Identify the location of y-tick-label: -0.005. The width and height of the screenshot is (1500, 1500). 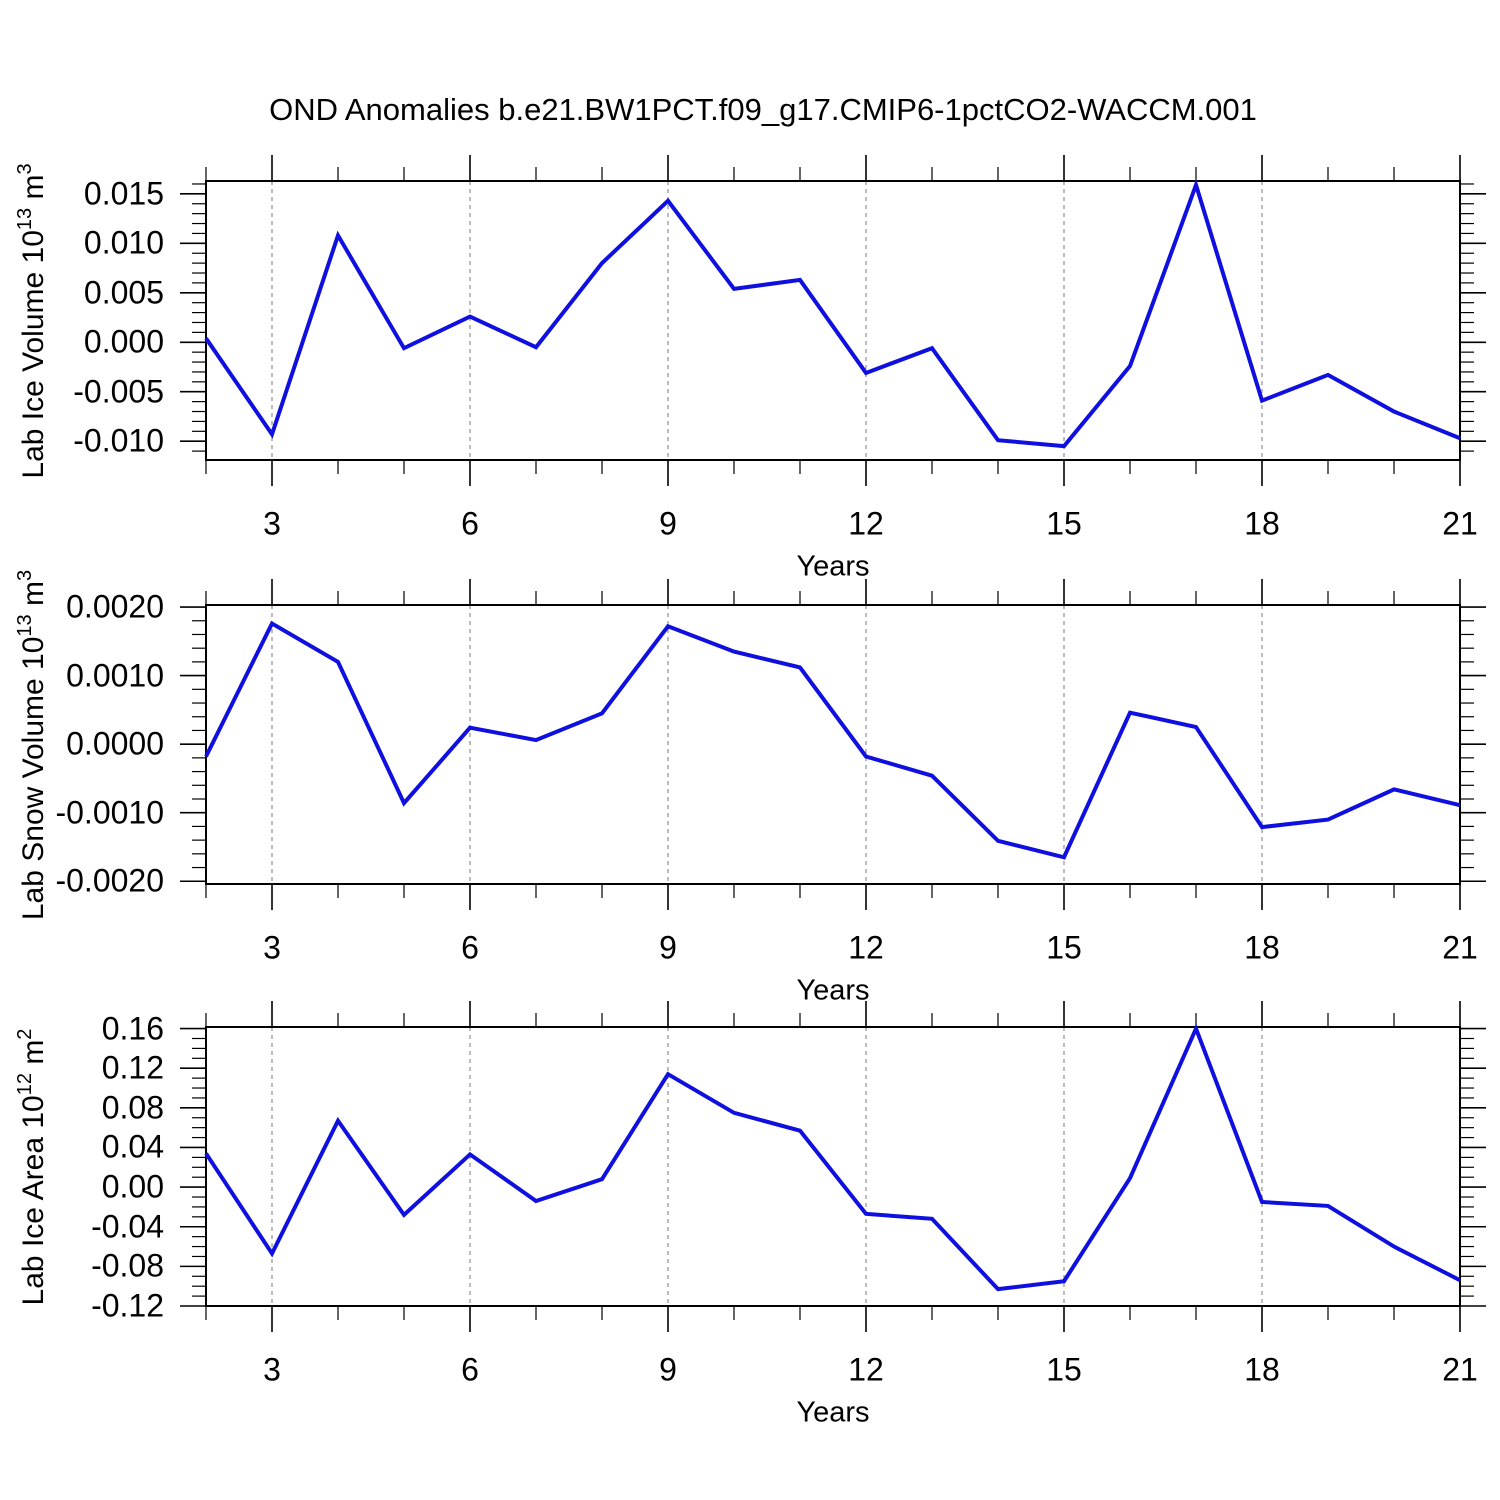
(118, 391).